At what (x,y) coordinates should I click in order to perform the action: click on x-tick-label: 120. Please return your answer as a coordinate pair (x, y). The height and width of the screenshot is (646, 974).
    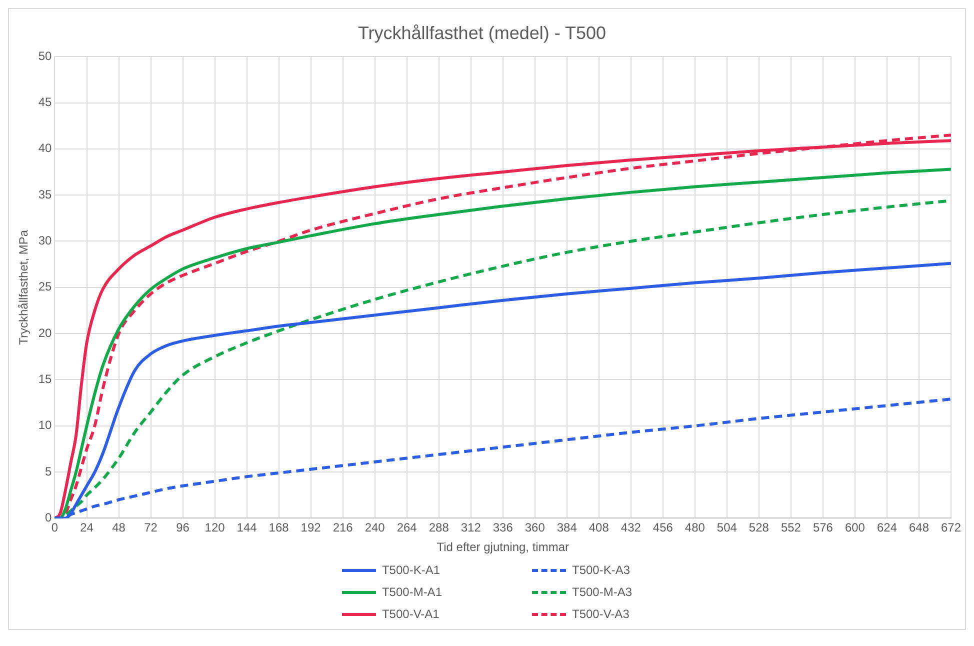
    Looking at the image, I should click on (215, 527).